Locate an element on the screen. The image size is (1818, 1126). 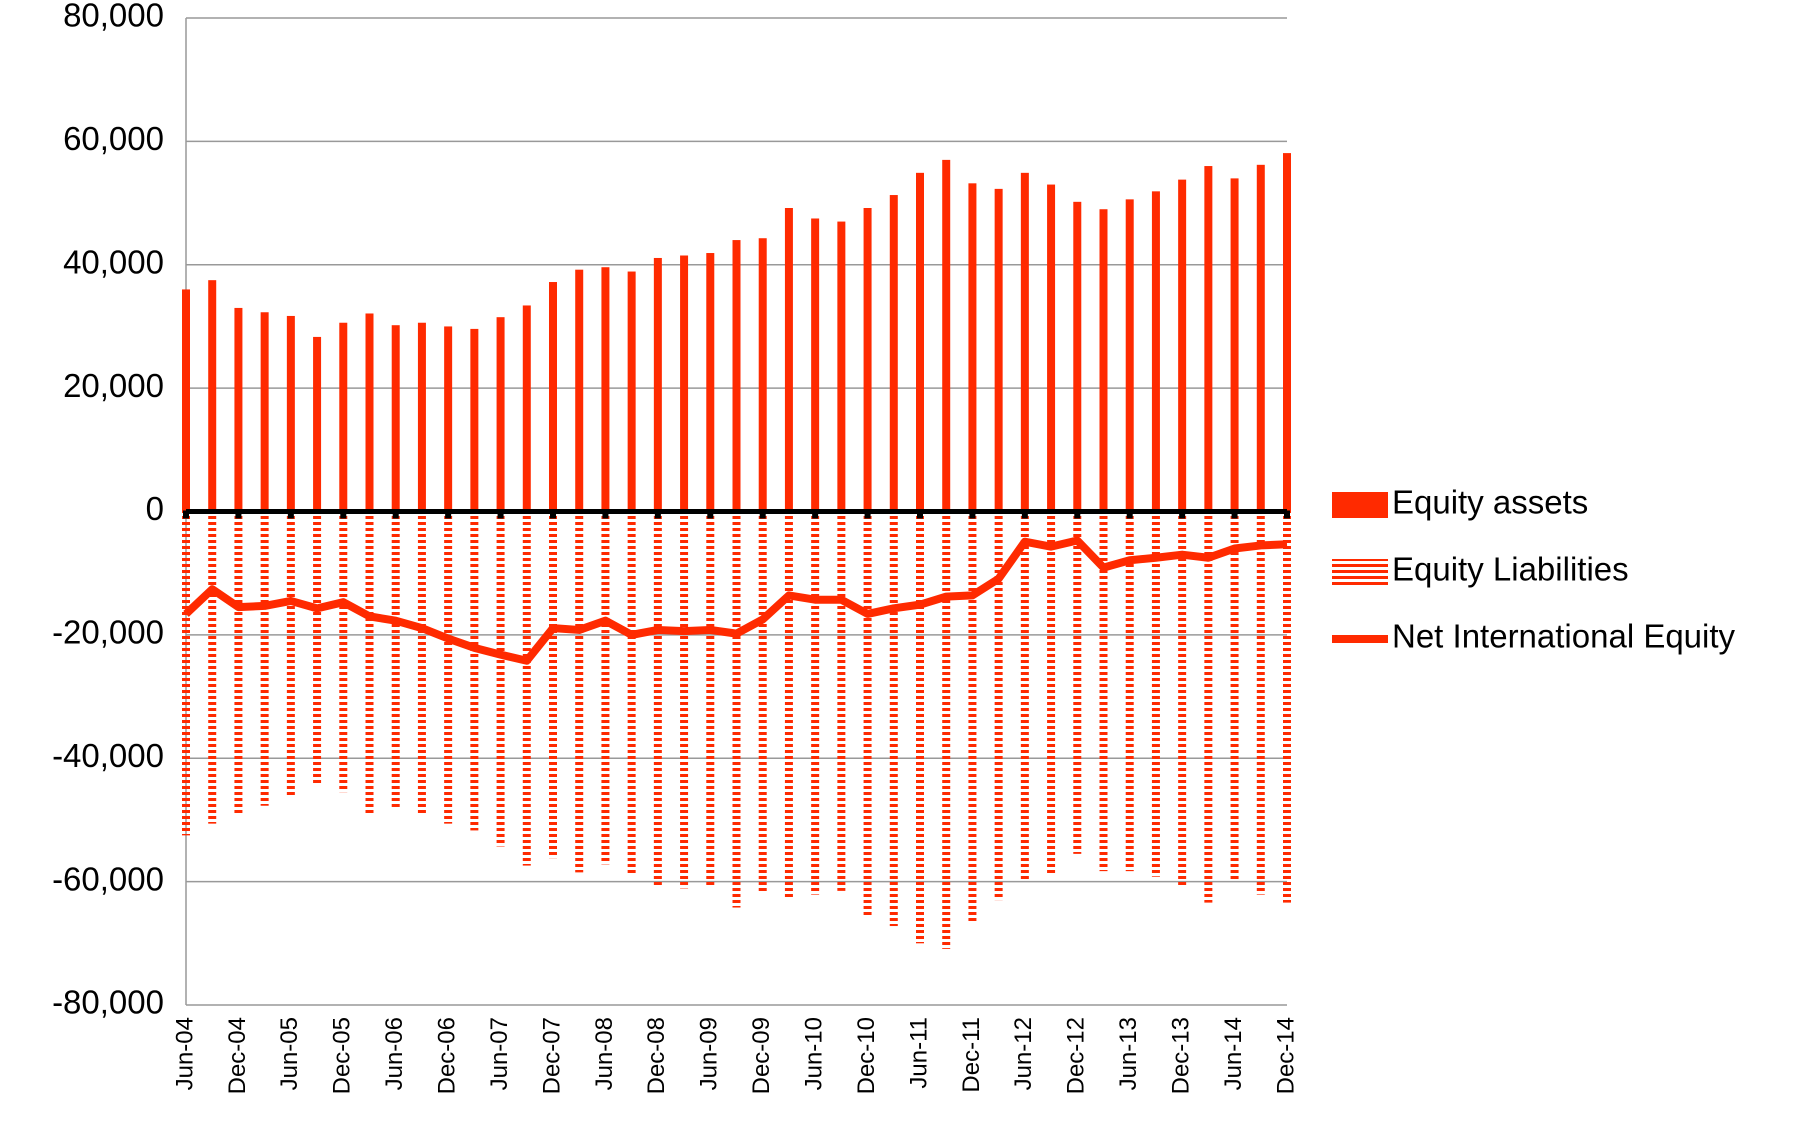
x-tick-group: Dec-10 is located at coordinates (866, 1055).